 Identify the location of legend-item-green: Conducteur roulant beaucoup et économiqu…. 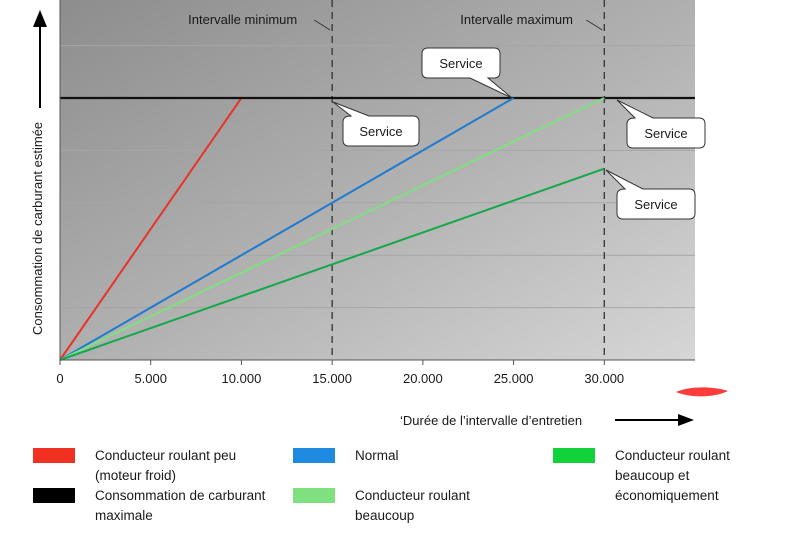
(641, 476).